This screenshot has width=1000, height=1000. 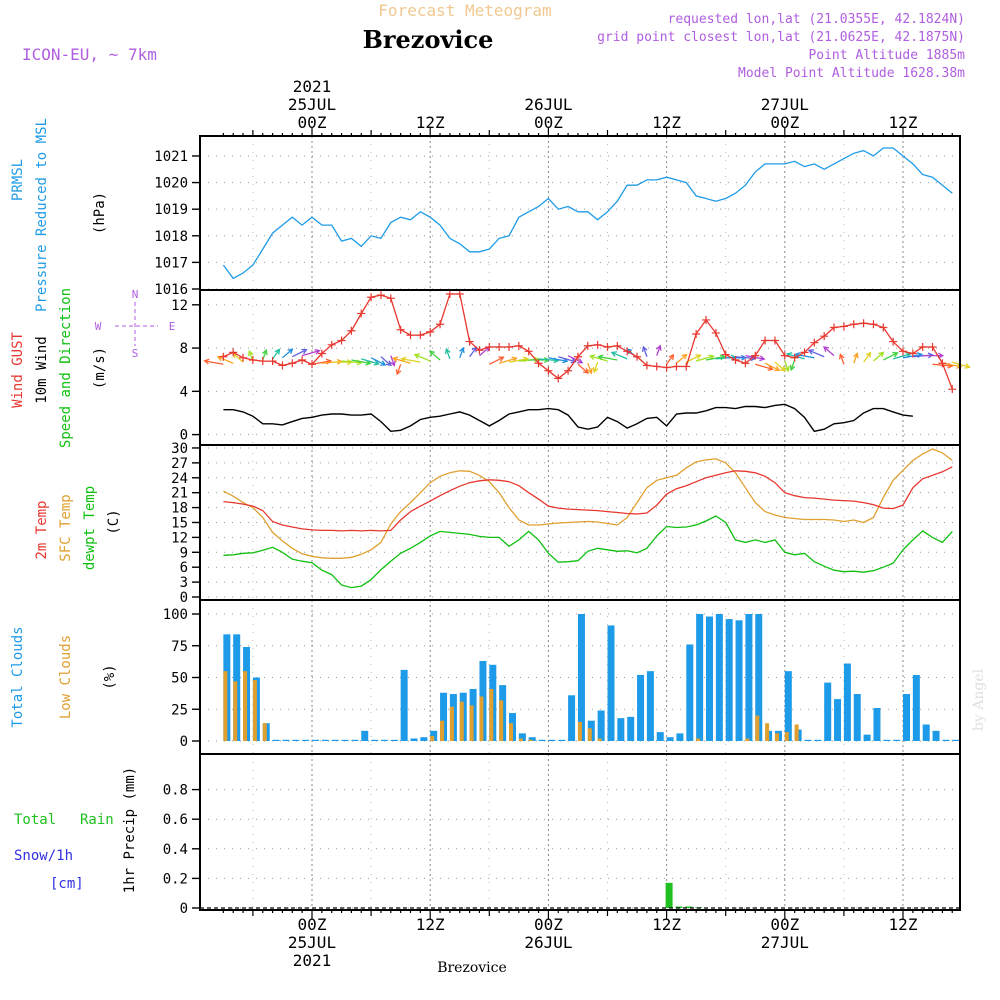 I want to click on precip-snow-unit: [cm], so click(x=67, y=884).